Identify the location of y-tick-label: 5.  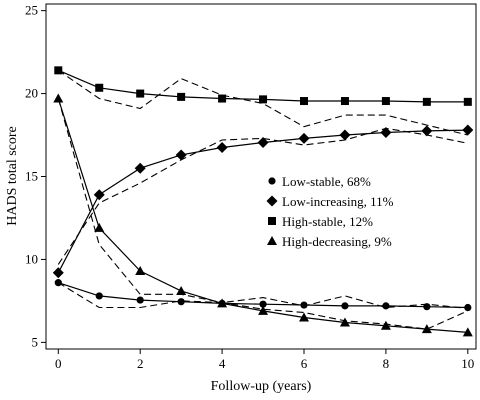
(35, 341).